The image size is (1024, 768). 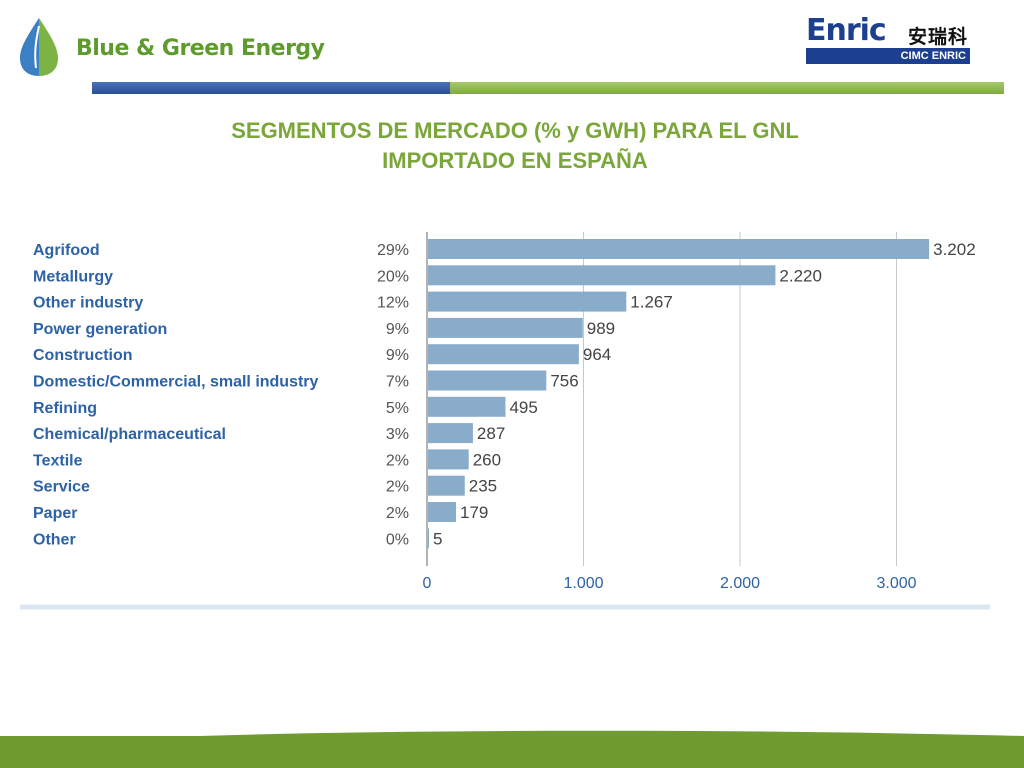 I want to click on water-drop-leaf-icon, so click(x=39, y=47).